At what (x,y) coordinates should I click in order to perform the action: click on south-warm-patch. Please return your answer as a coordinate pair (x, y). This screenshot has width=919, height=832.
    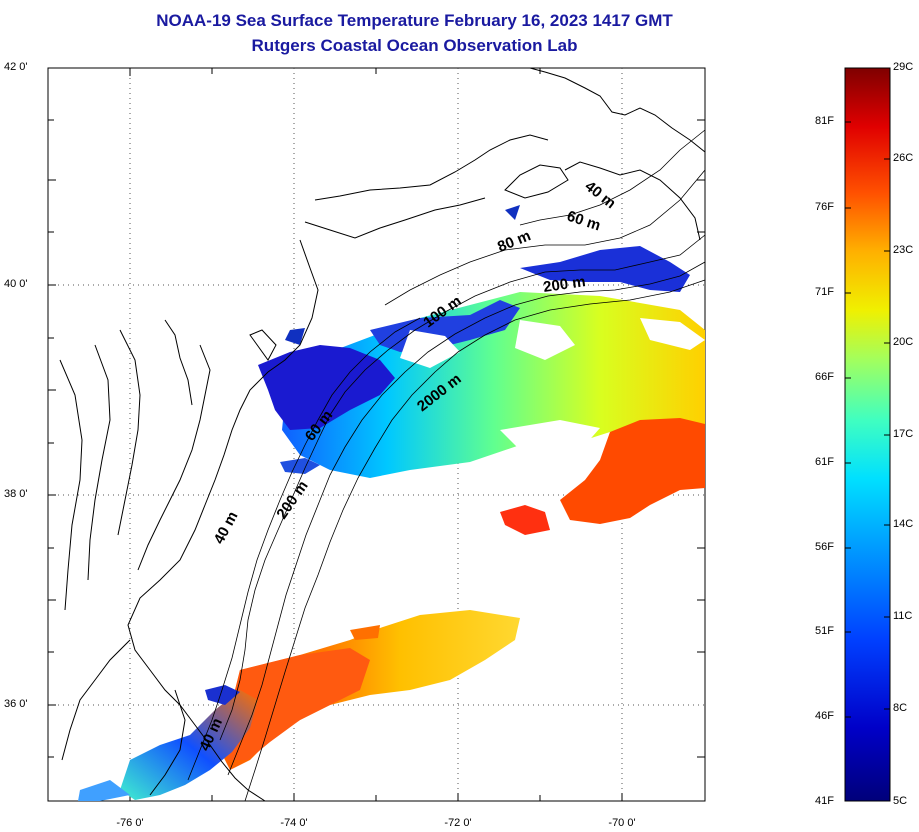
    Looking at the image, I should click on (370, 690).